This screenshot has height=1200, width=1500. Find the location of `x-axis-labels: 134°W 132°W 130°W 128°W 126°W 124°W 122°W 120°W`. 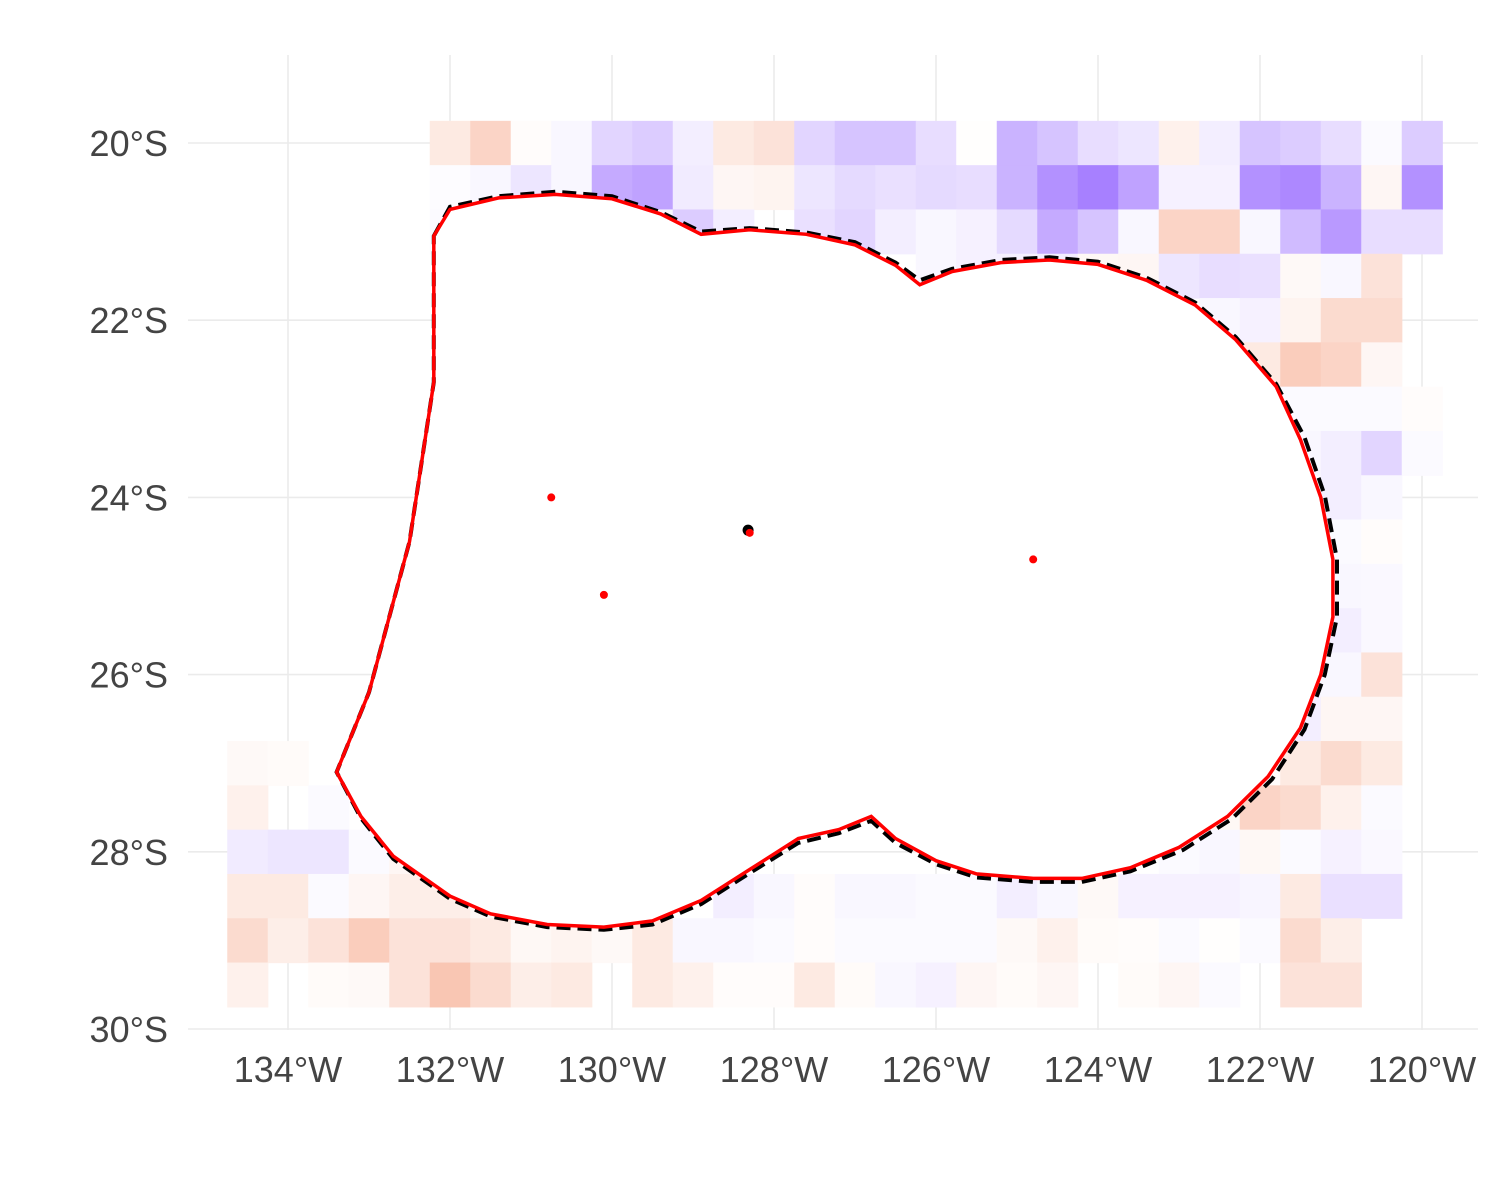

x-axis-labels: 134°W 132°W 130°W 128°W 126°W 124°W 122°W 120°W is located at coordinates (855, 1069).